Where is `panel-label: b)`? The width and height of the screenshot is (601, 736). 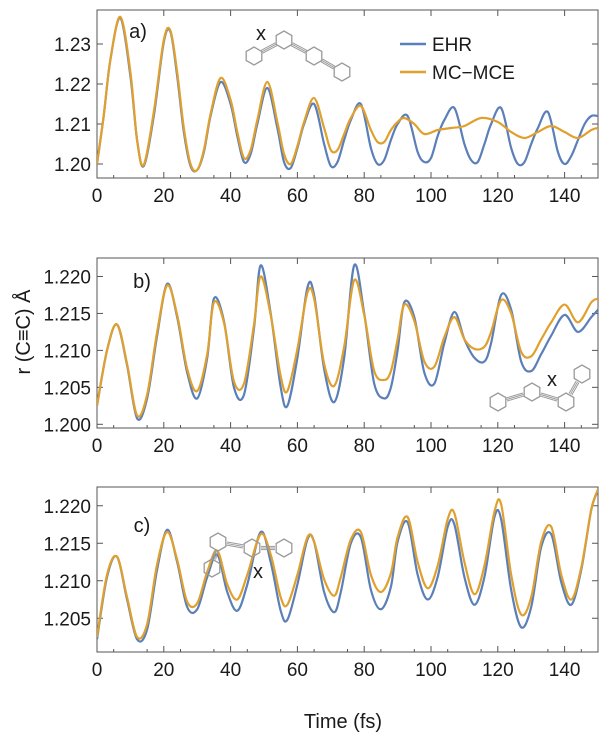
panel-label: b) is located at coordinates (142, 282).